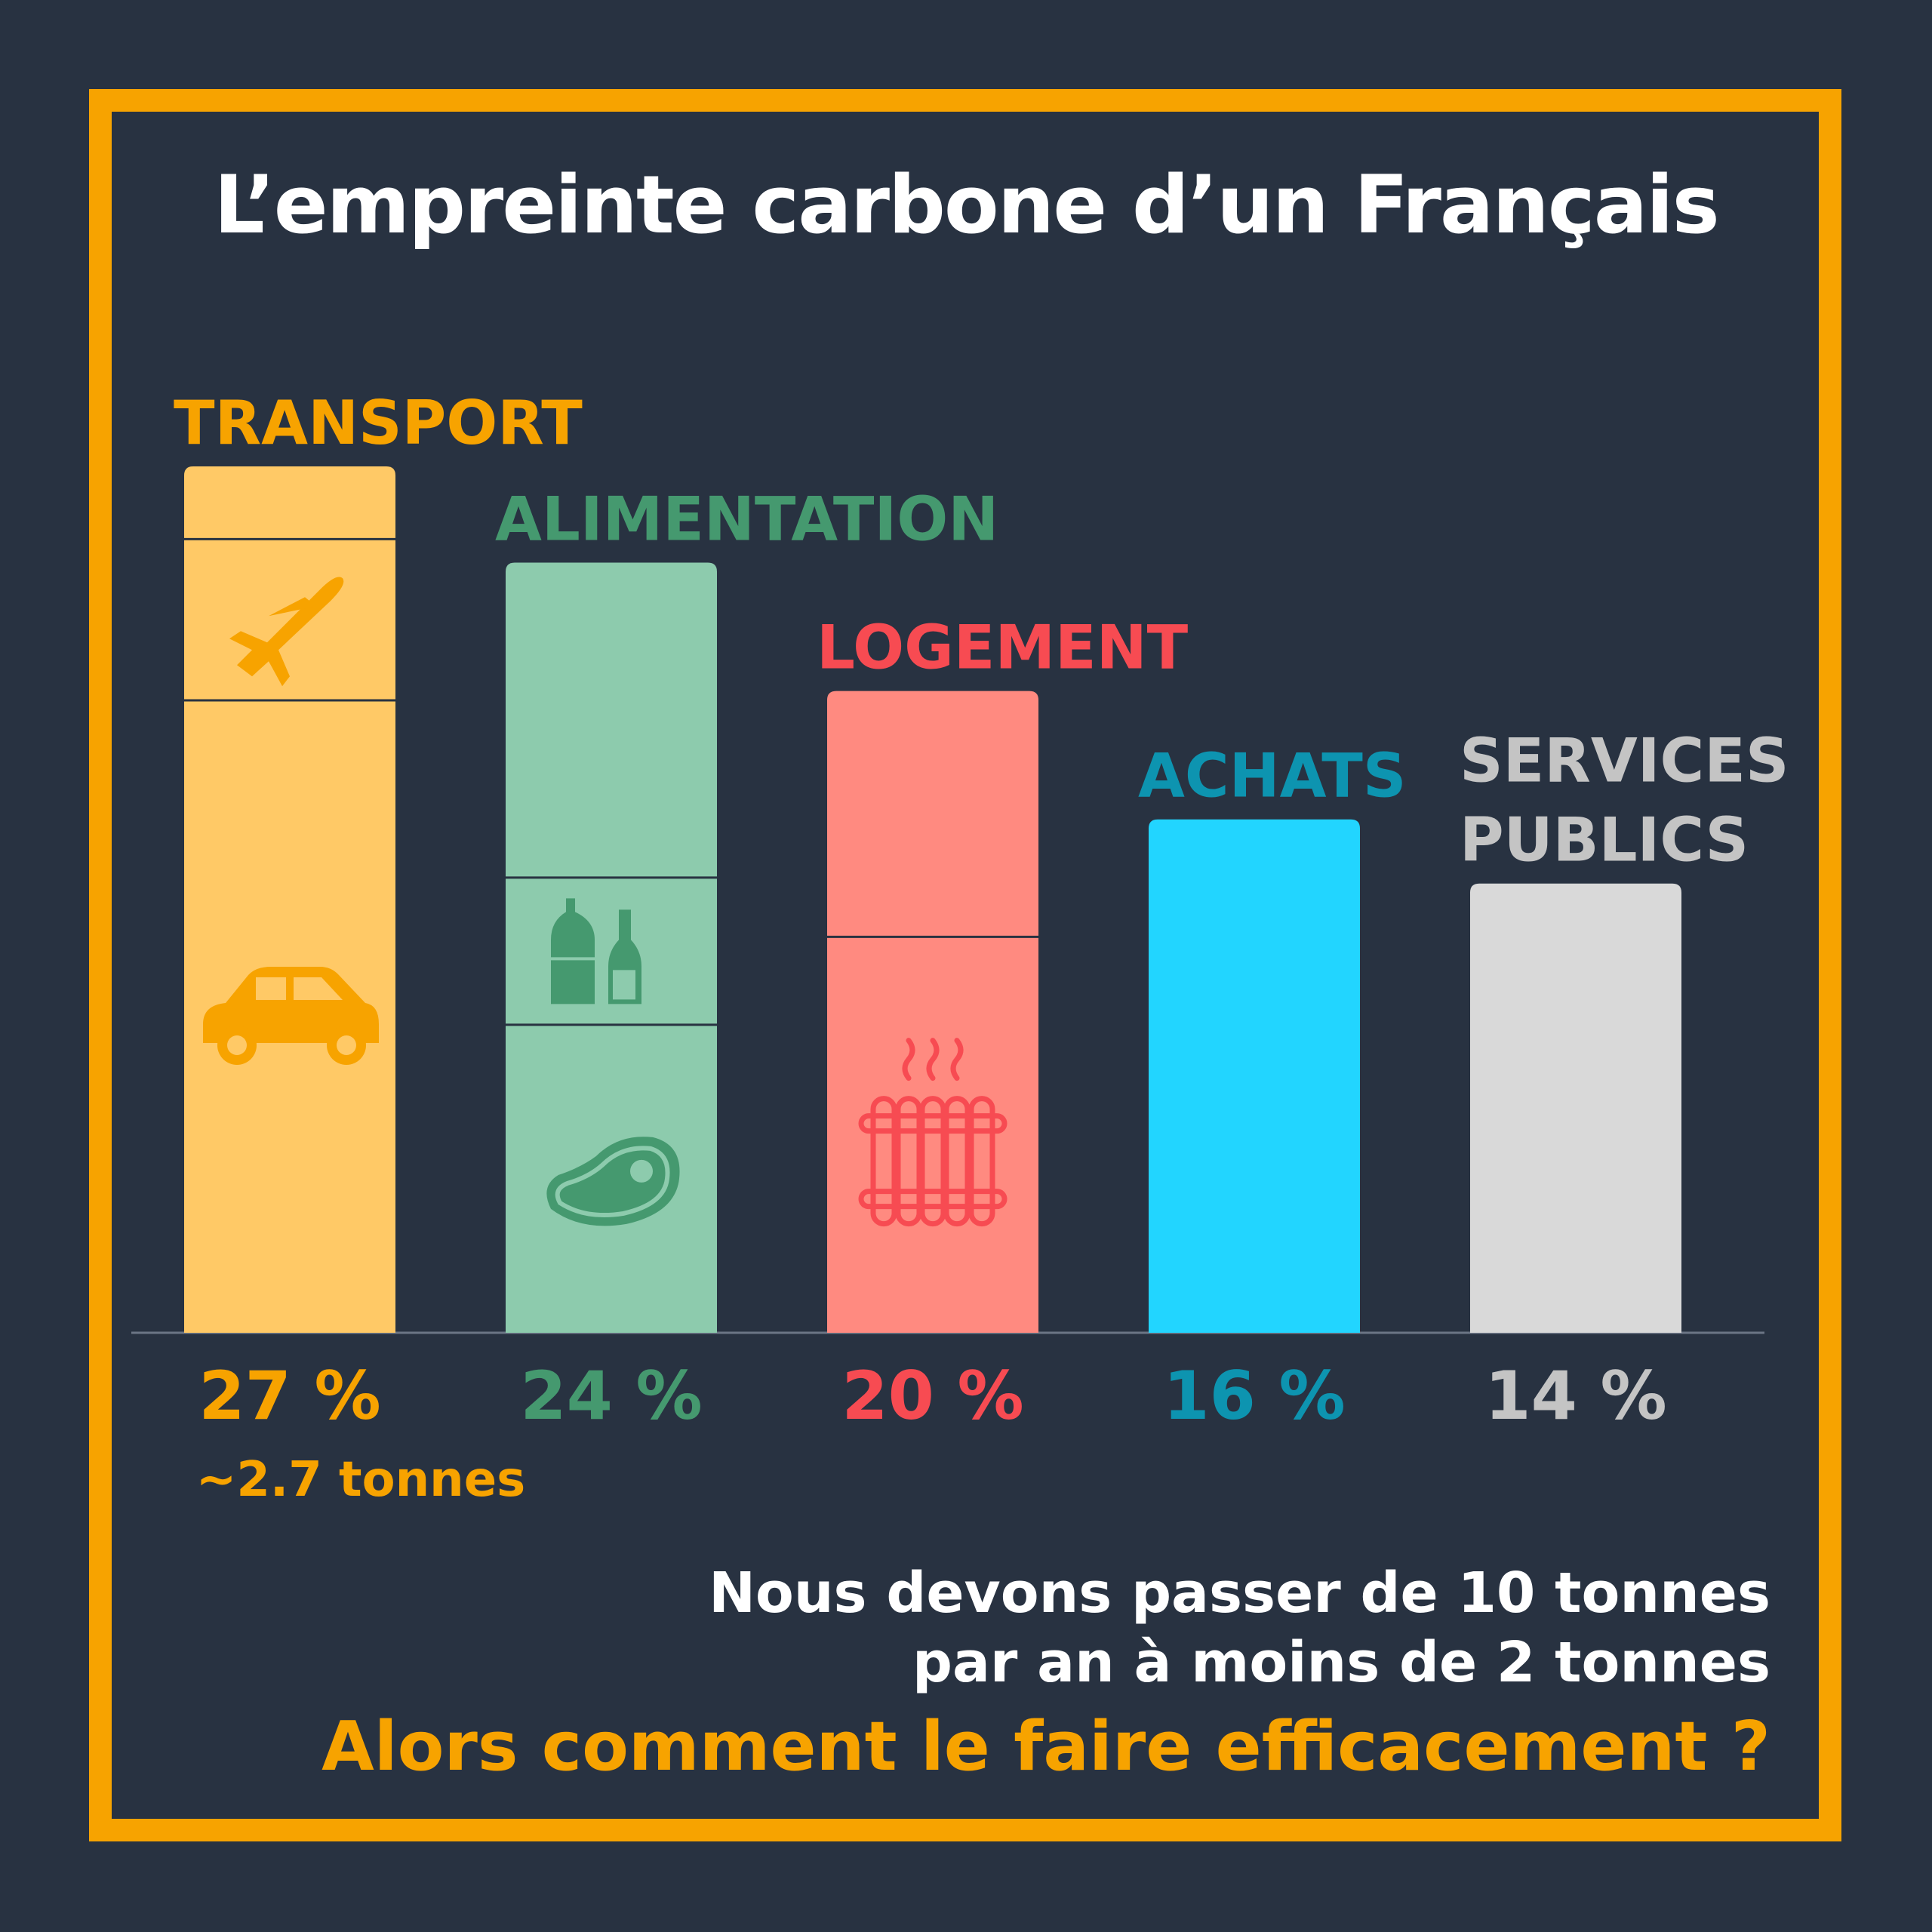 The height and width of the screenshot is (1932, 1932). I want to click on plane-icon, so click(286, 632).